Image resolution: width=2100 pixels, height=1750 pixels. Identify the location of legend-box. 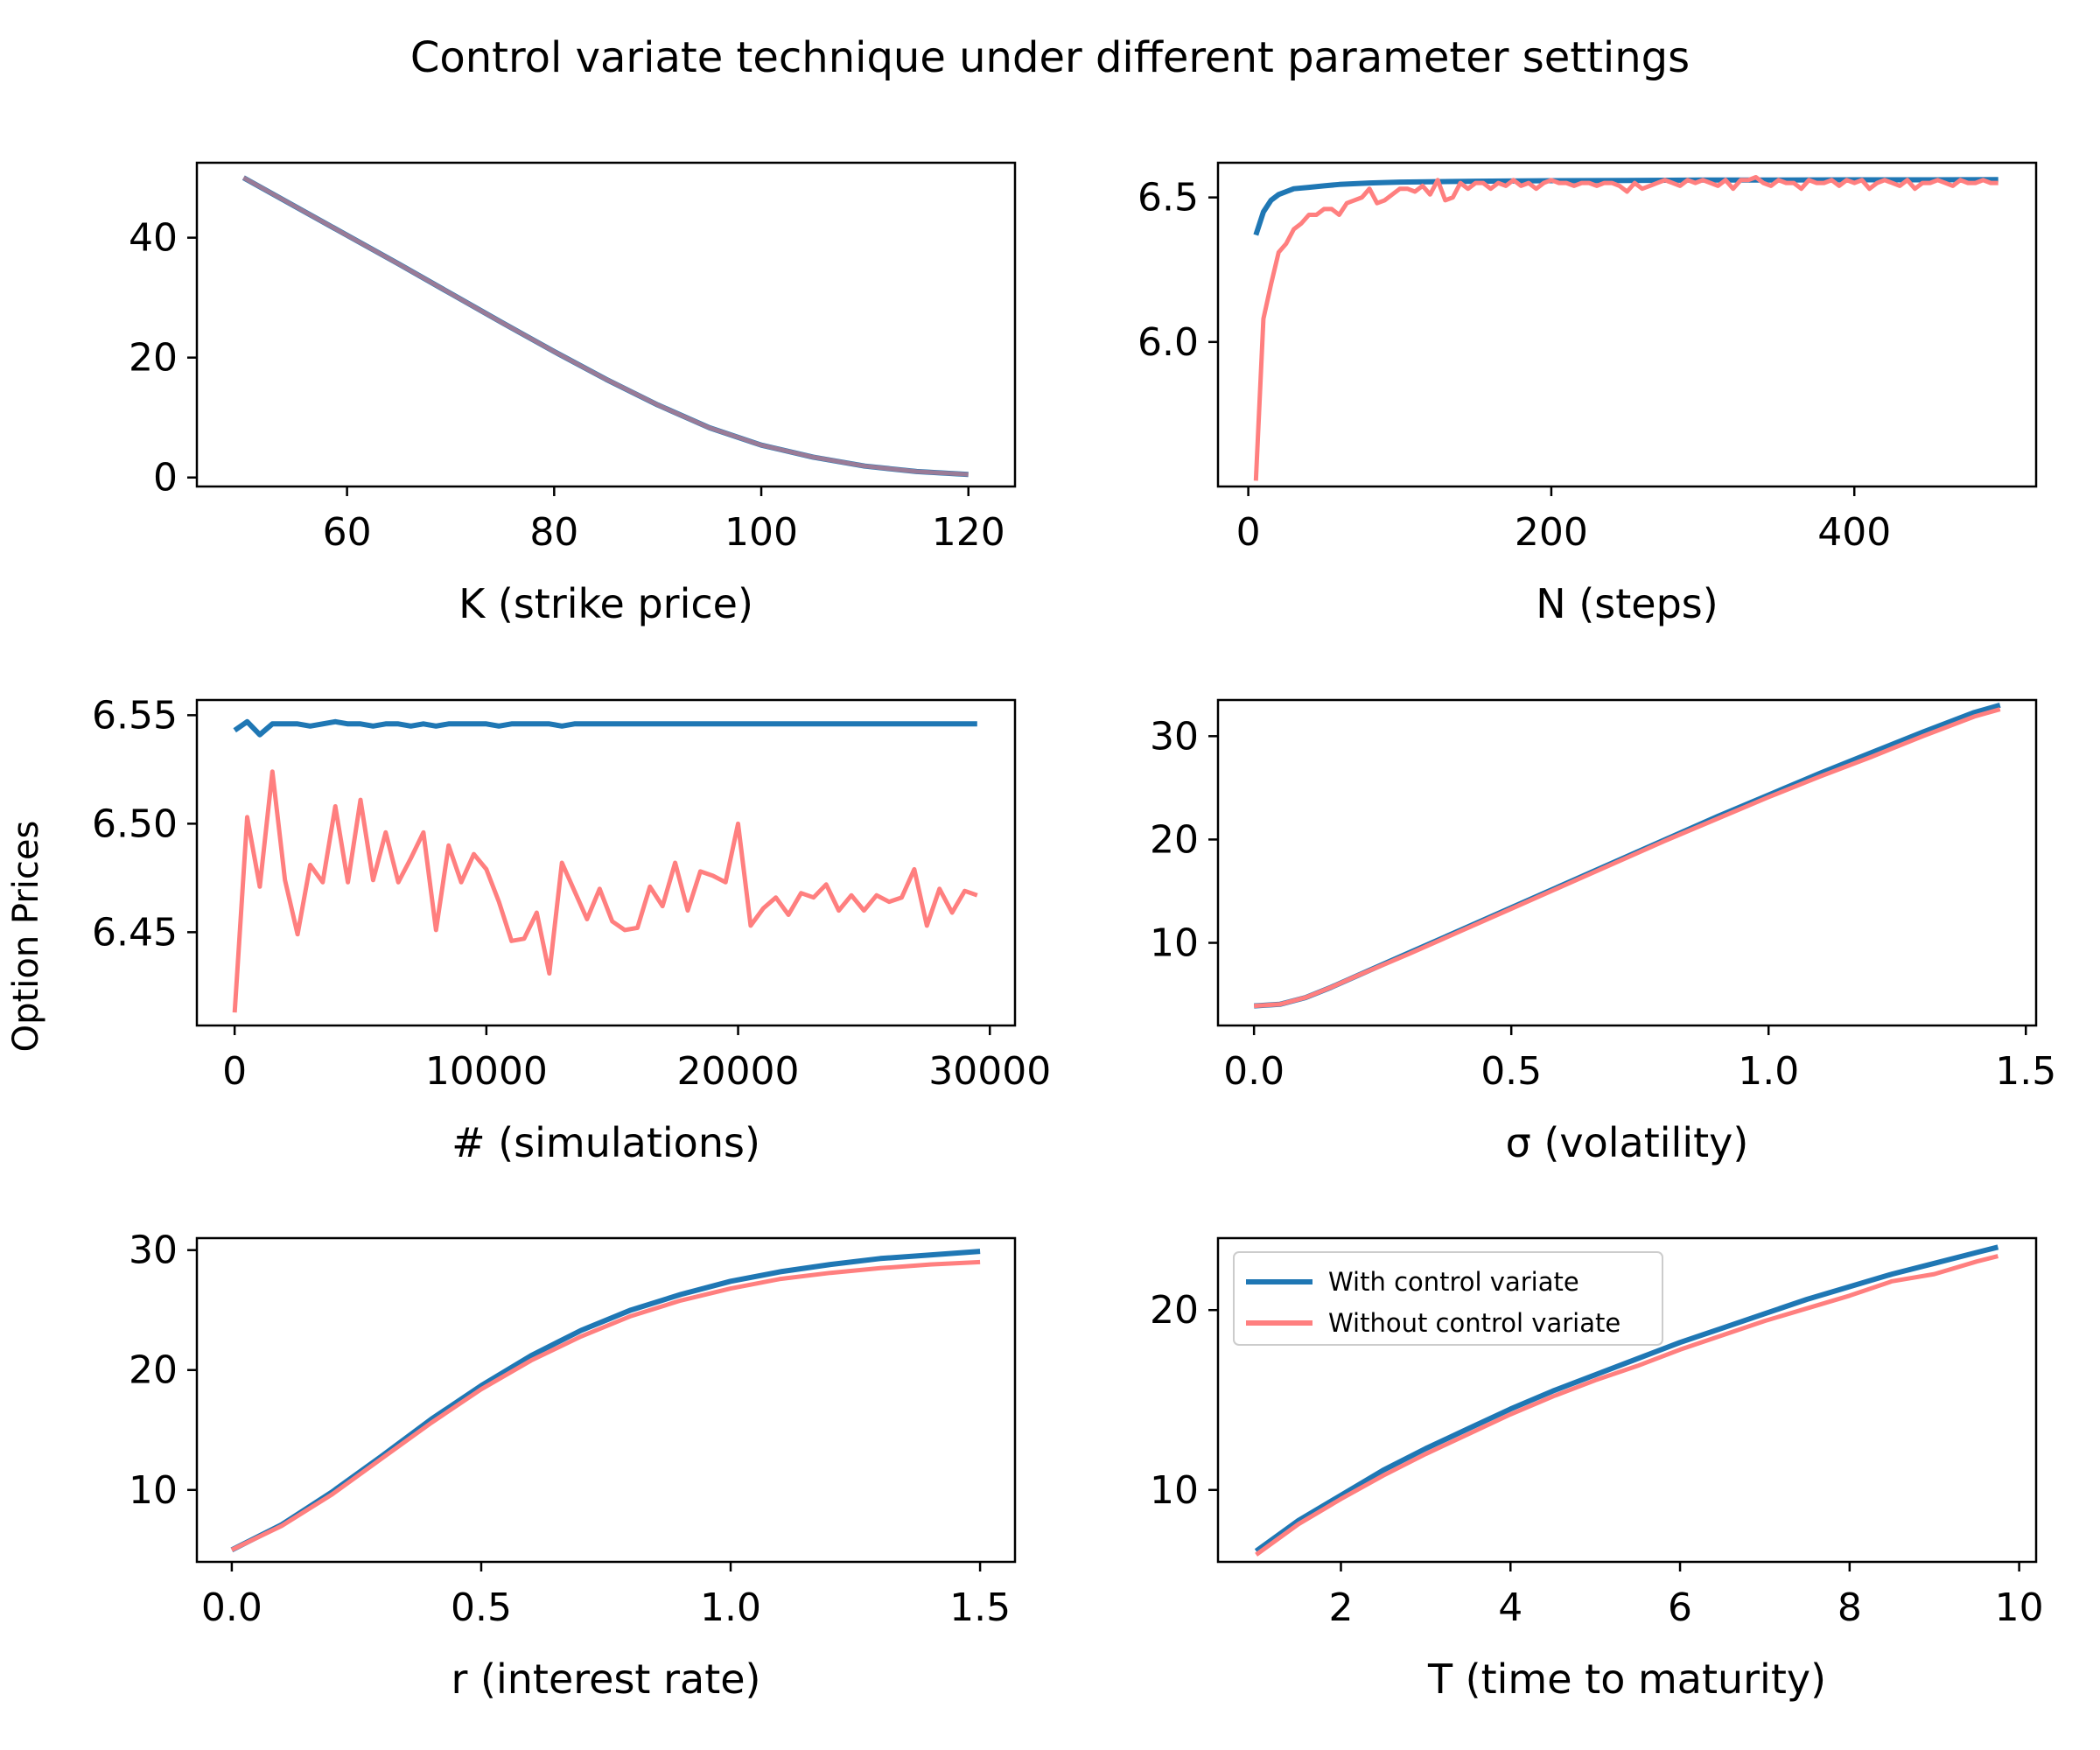
(1448, 1298).